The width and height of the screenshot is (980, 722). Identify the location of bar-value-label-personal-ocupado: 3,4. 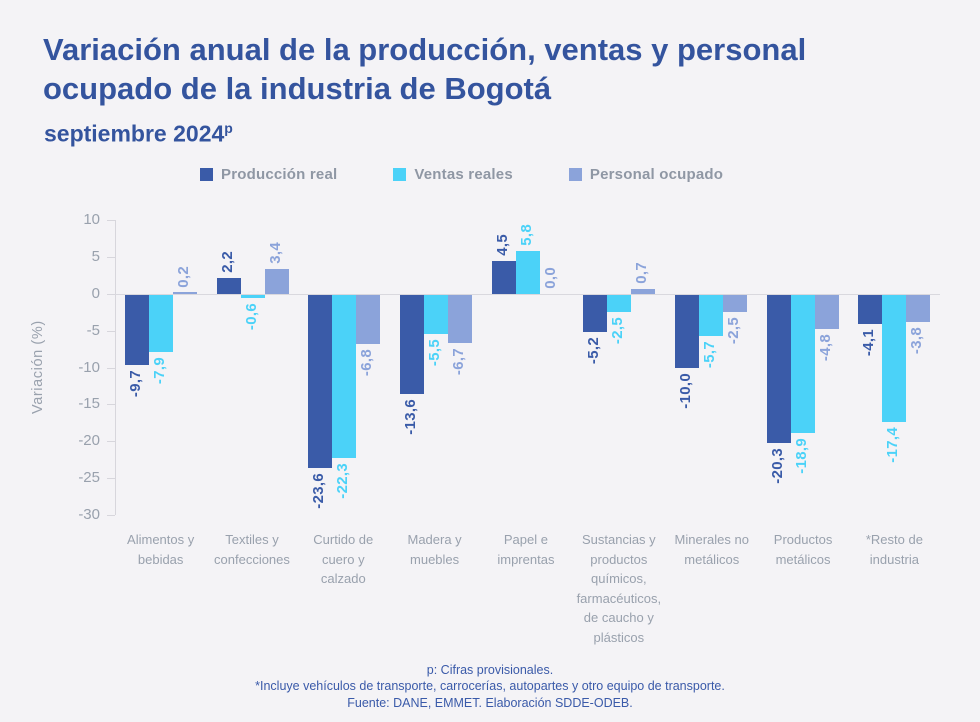
(275, 252).